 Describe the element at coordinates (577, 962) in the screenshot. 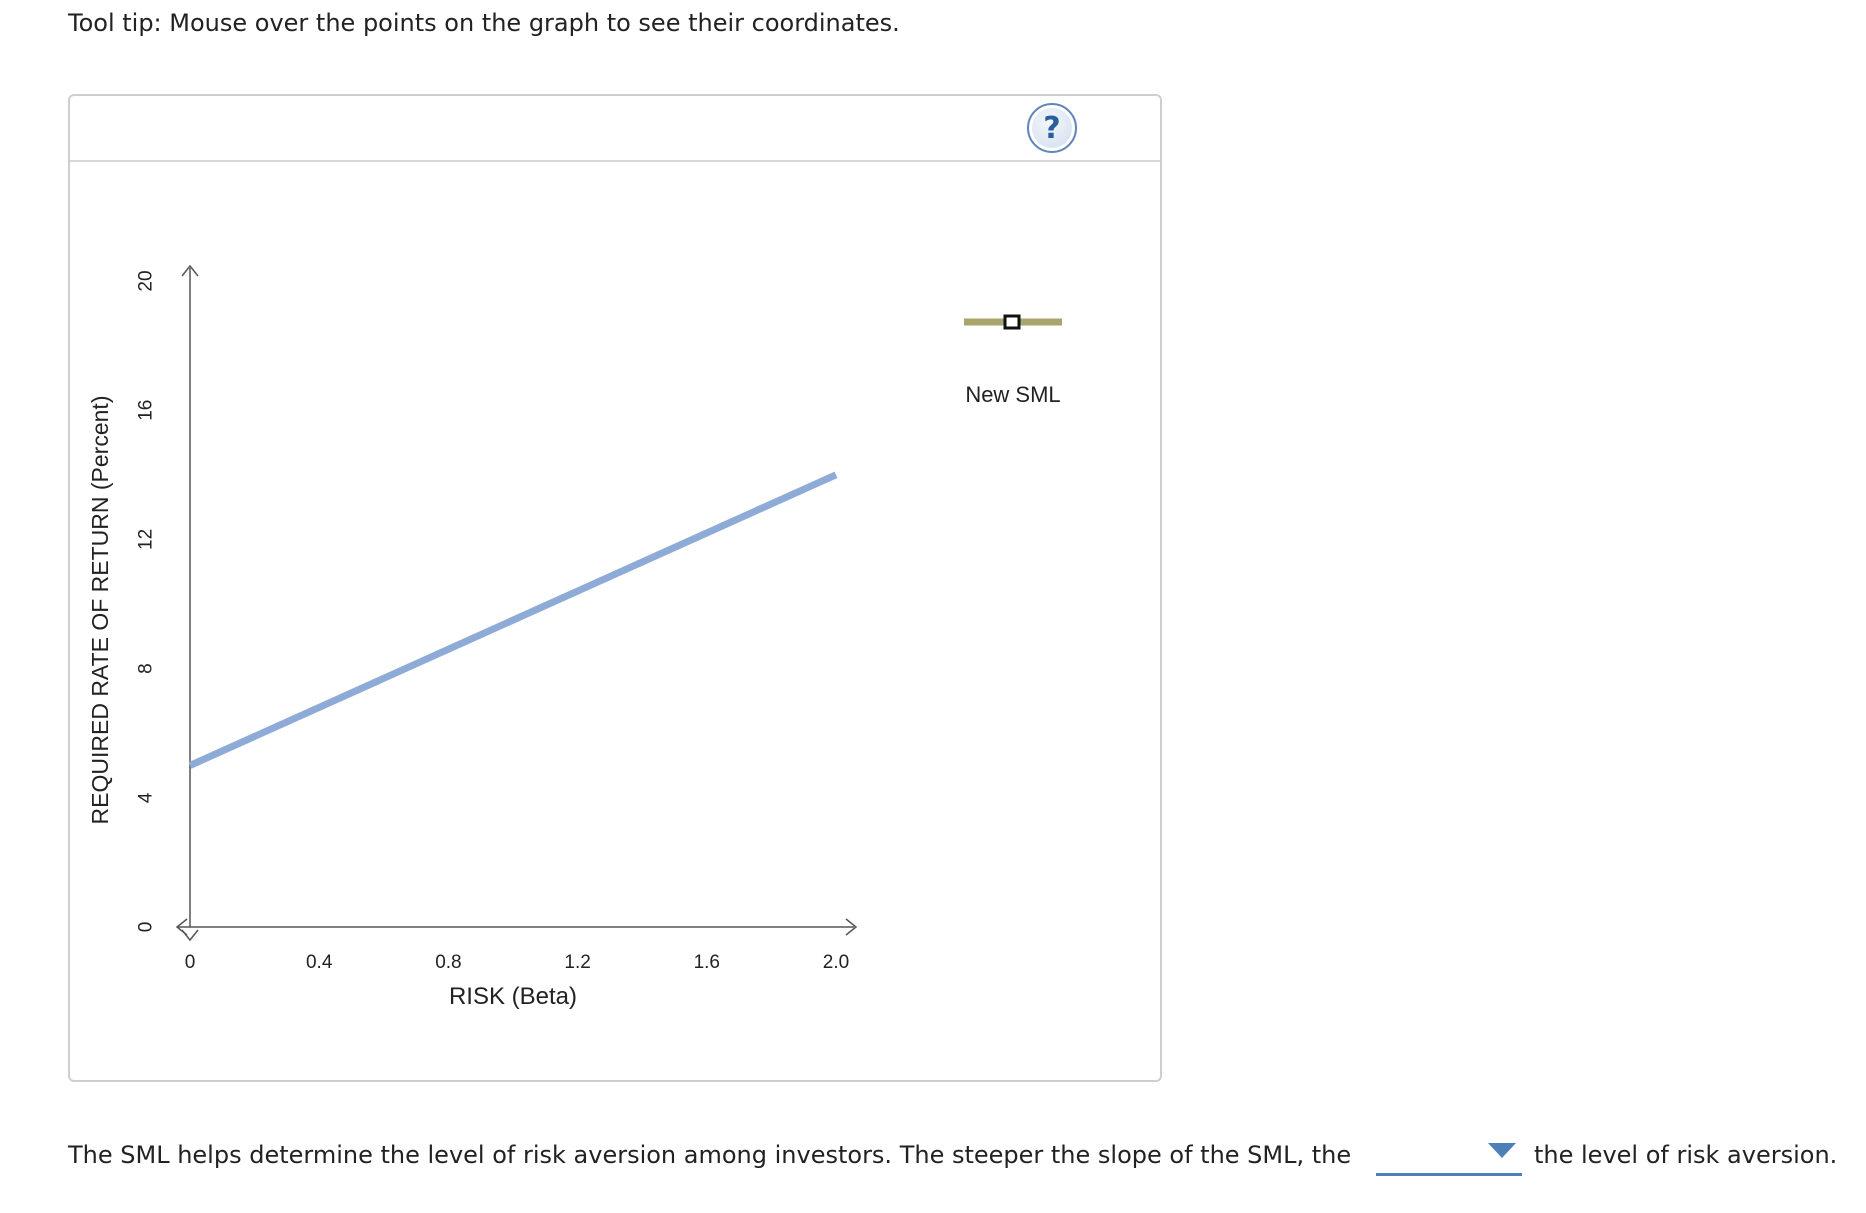

I see `x-tick-label: 1.2` at that location.